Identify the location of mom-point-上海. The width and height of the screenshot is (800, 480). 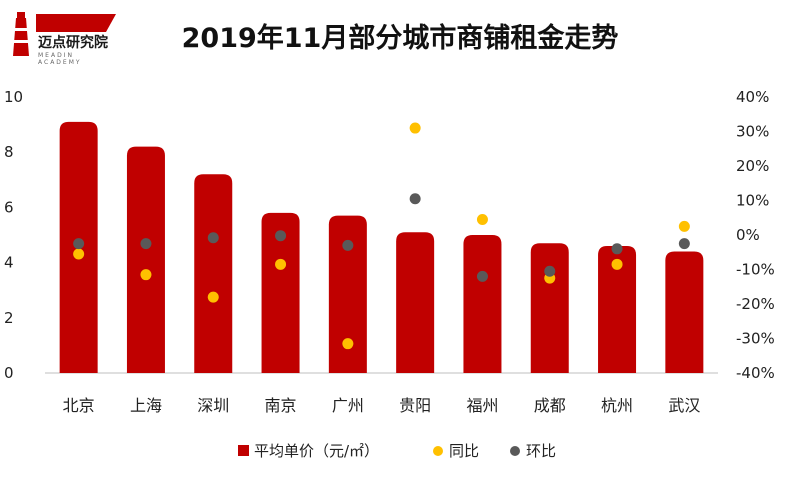
(146, 244).